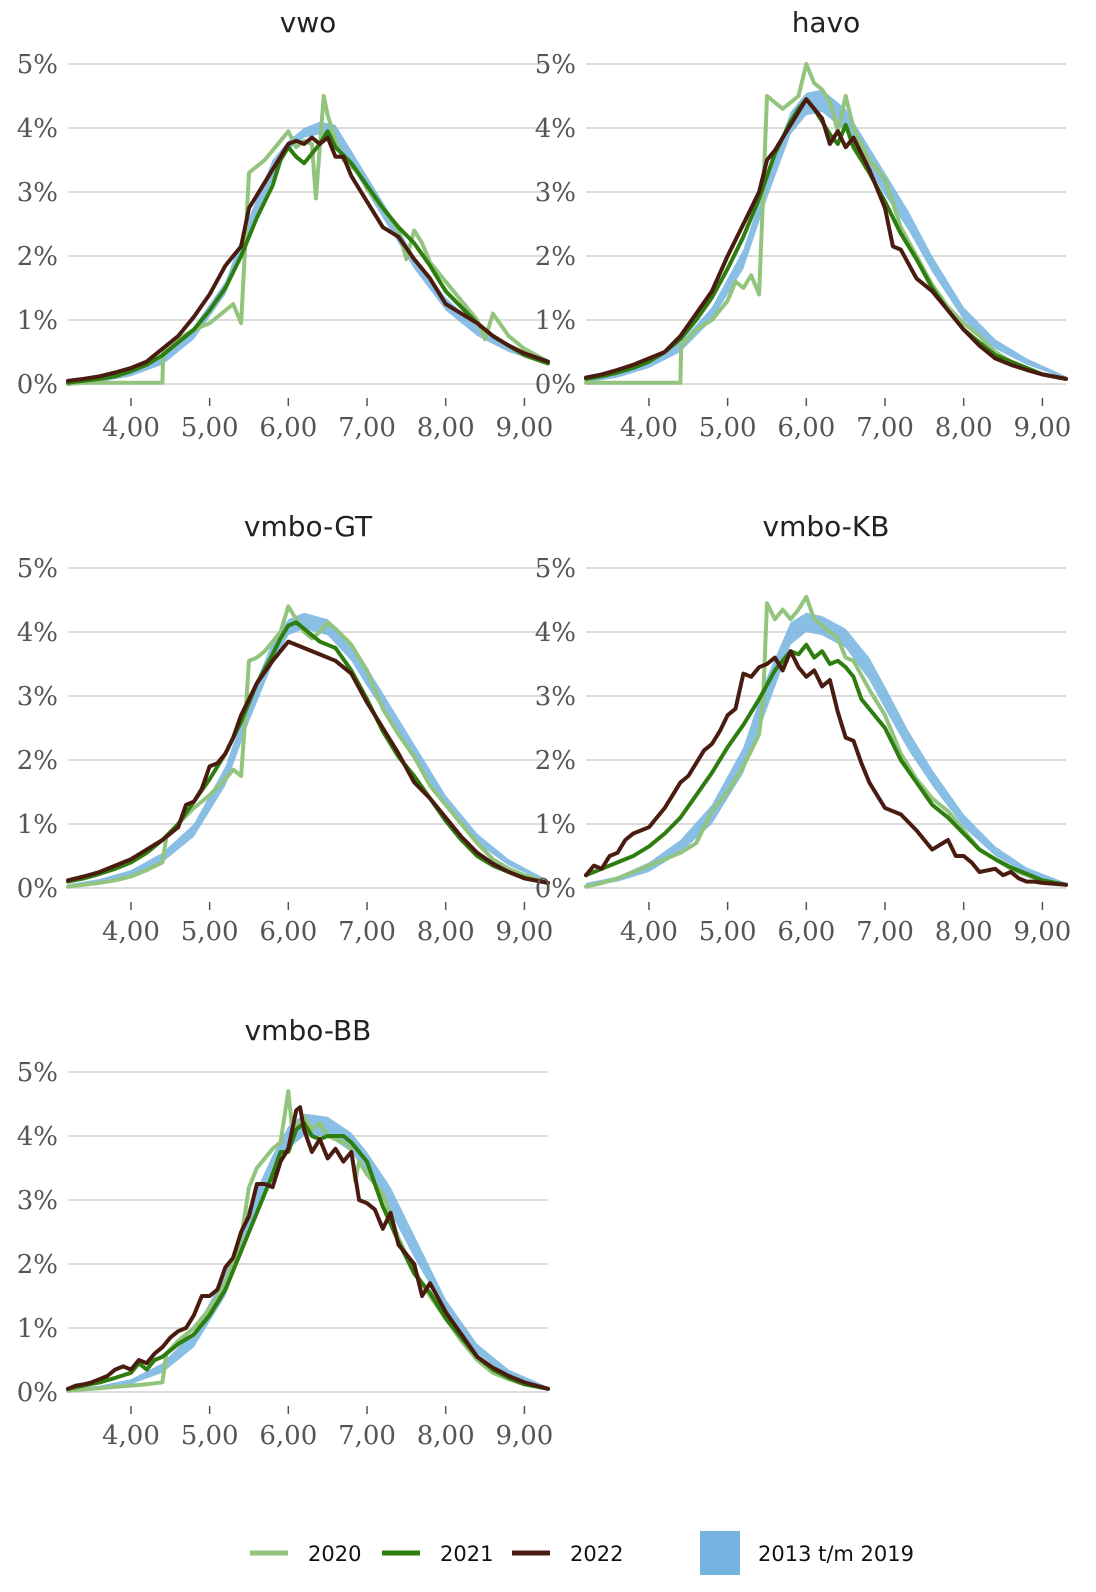 Image resolution: width=1096 pixels, height=1592 pixels. I want to click on panel-title: vmbo-KB, so click(826, 526).